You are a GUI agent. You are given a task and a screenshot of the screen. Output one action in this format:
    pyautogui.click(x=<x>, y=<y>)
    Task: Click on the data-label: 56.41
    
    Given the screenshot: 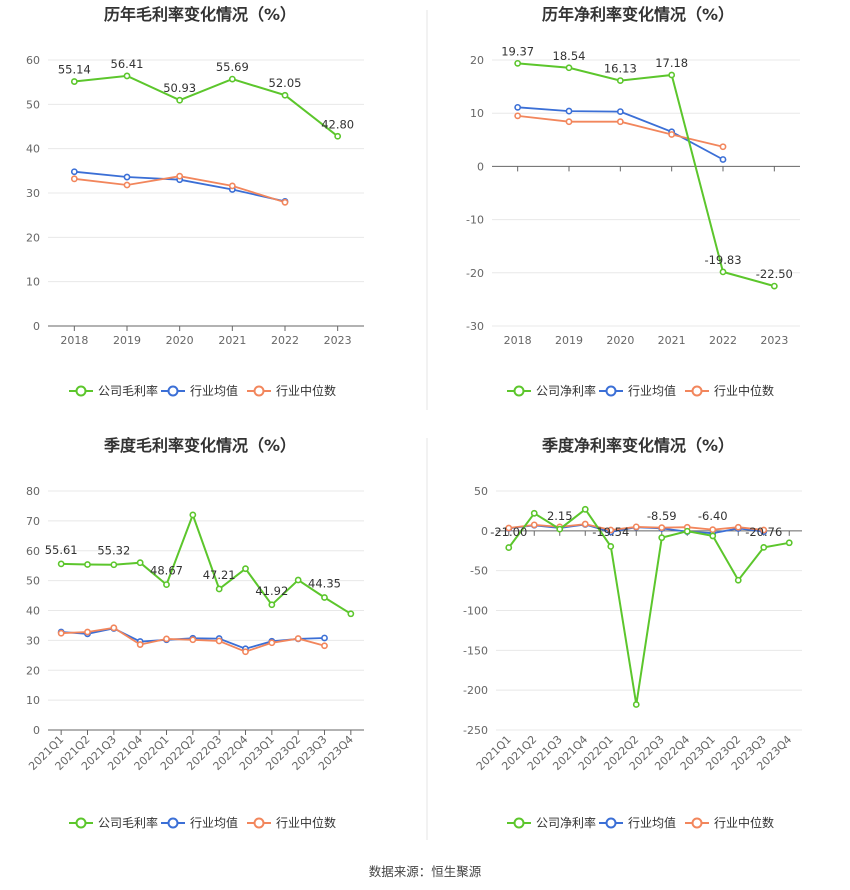 What is the action you would take?
    pyautogui.click(x=127, y=64)
    